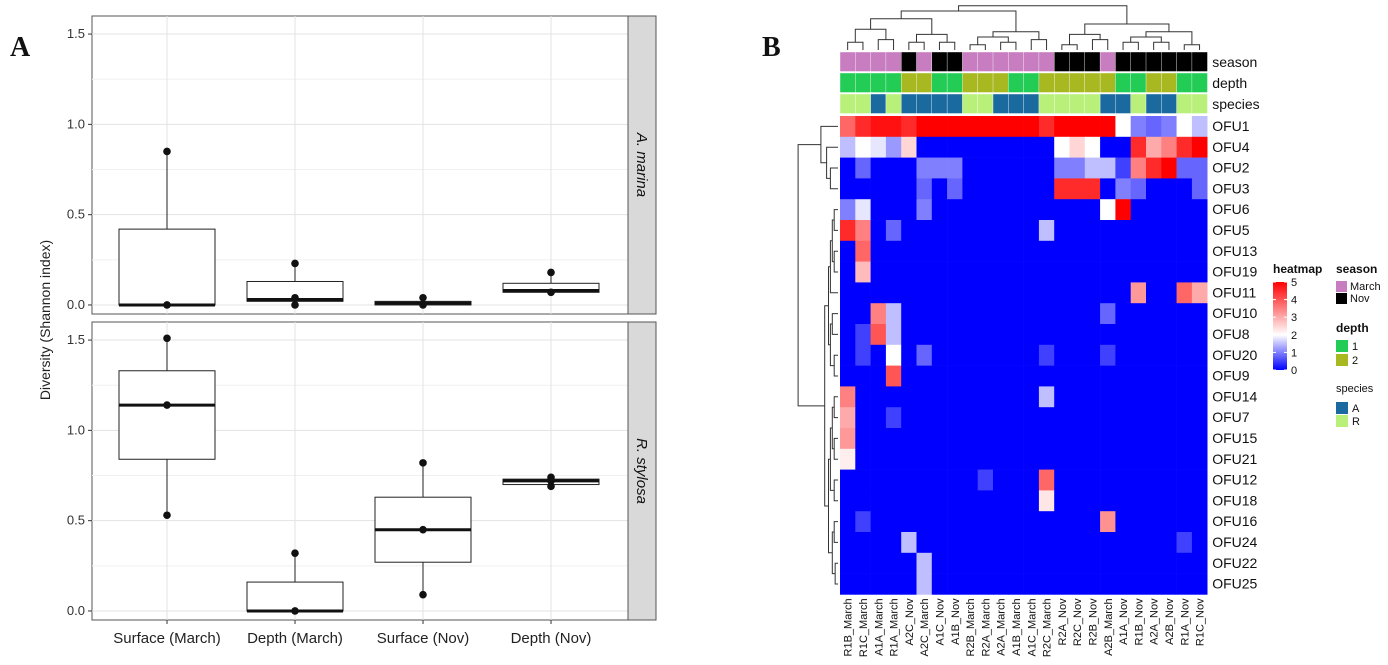 This screenshot has height=665, width=1388. I want to click on column-label: R1A_March, so click(895, 627).